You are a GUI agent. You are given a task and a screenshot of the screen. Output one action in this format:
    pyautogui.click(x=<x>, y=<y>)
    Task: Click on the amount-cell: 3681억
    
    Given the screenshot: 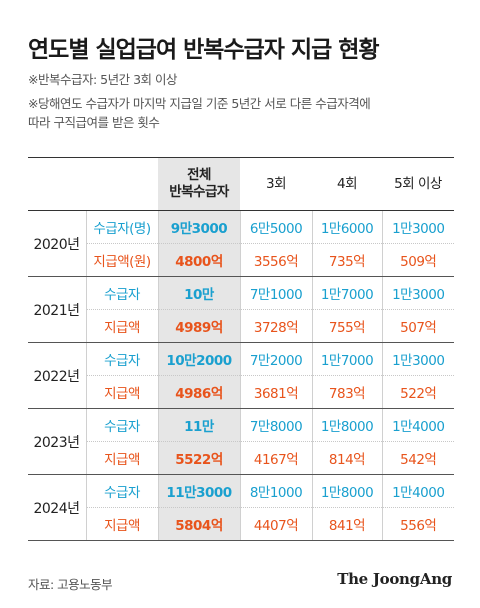 What is the action you would take?
    pyautogui.click(x=275, y=392)
    